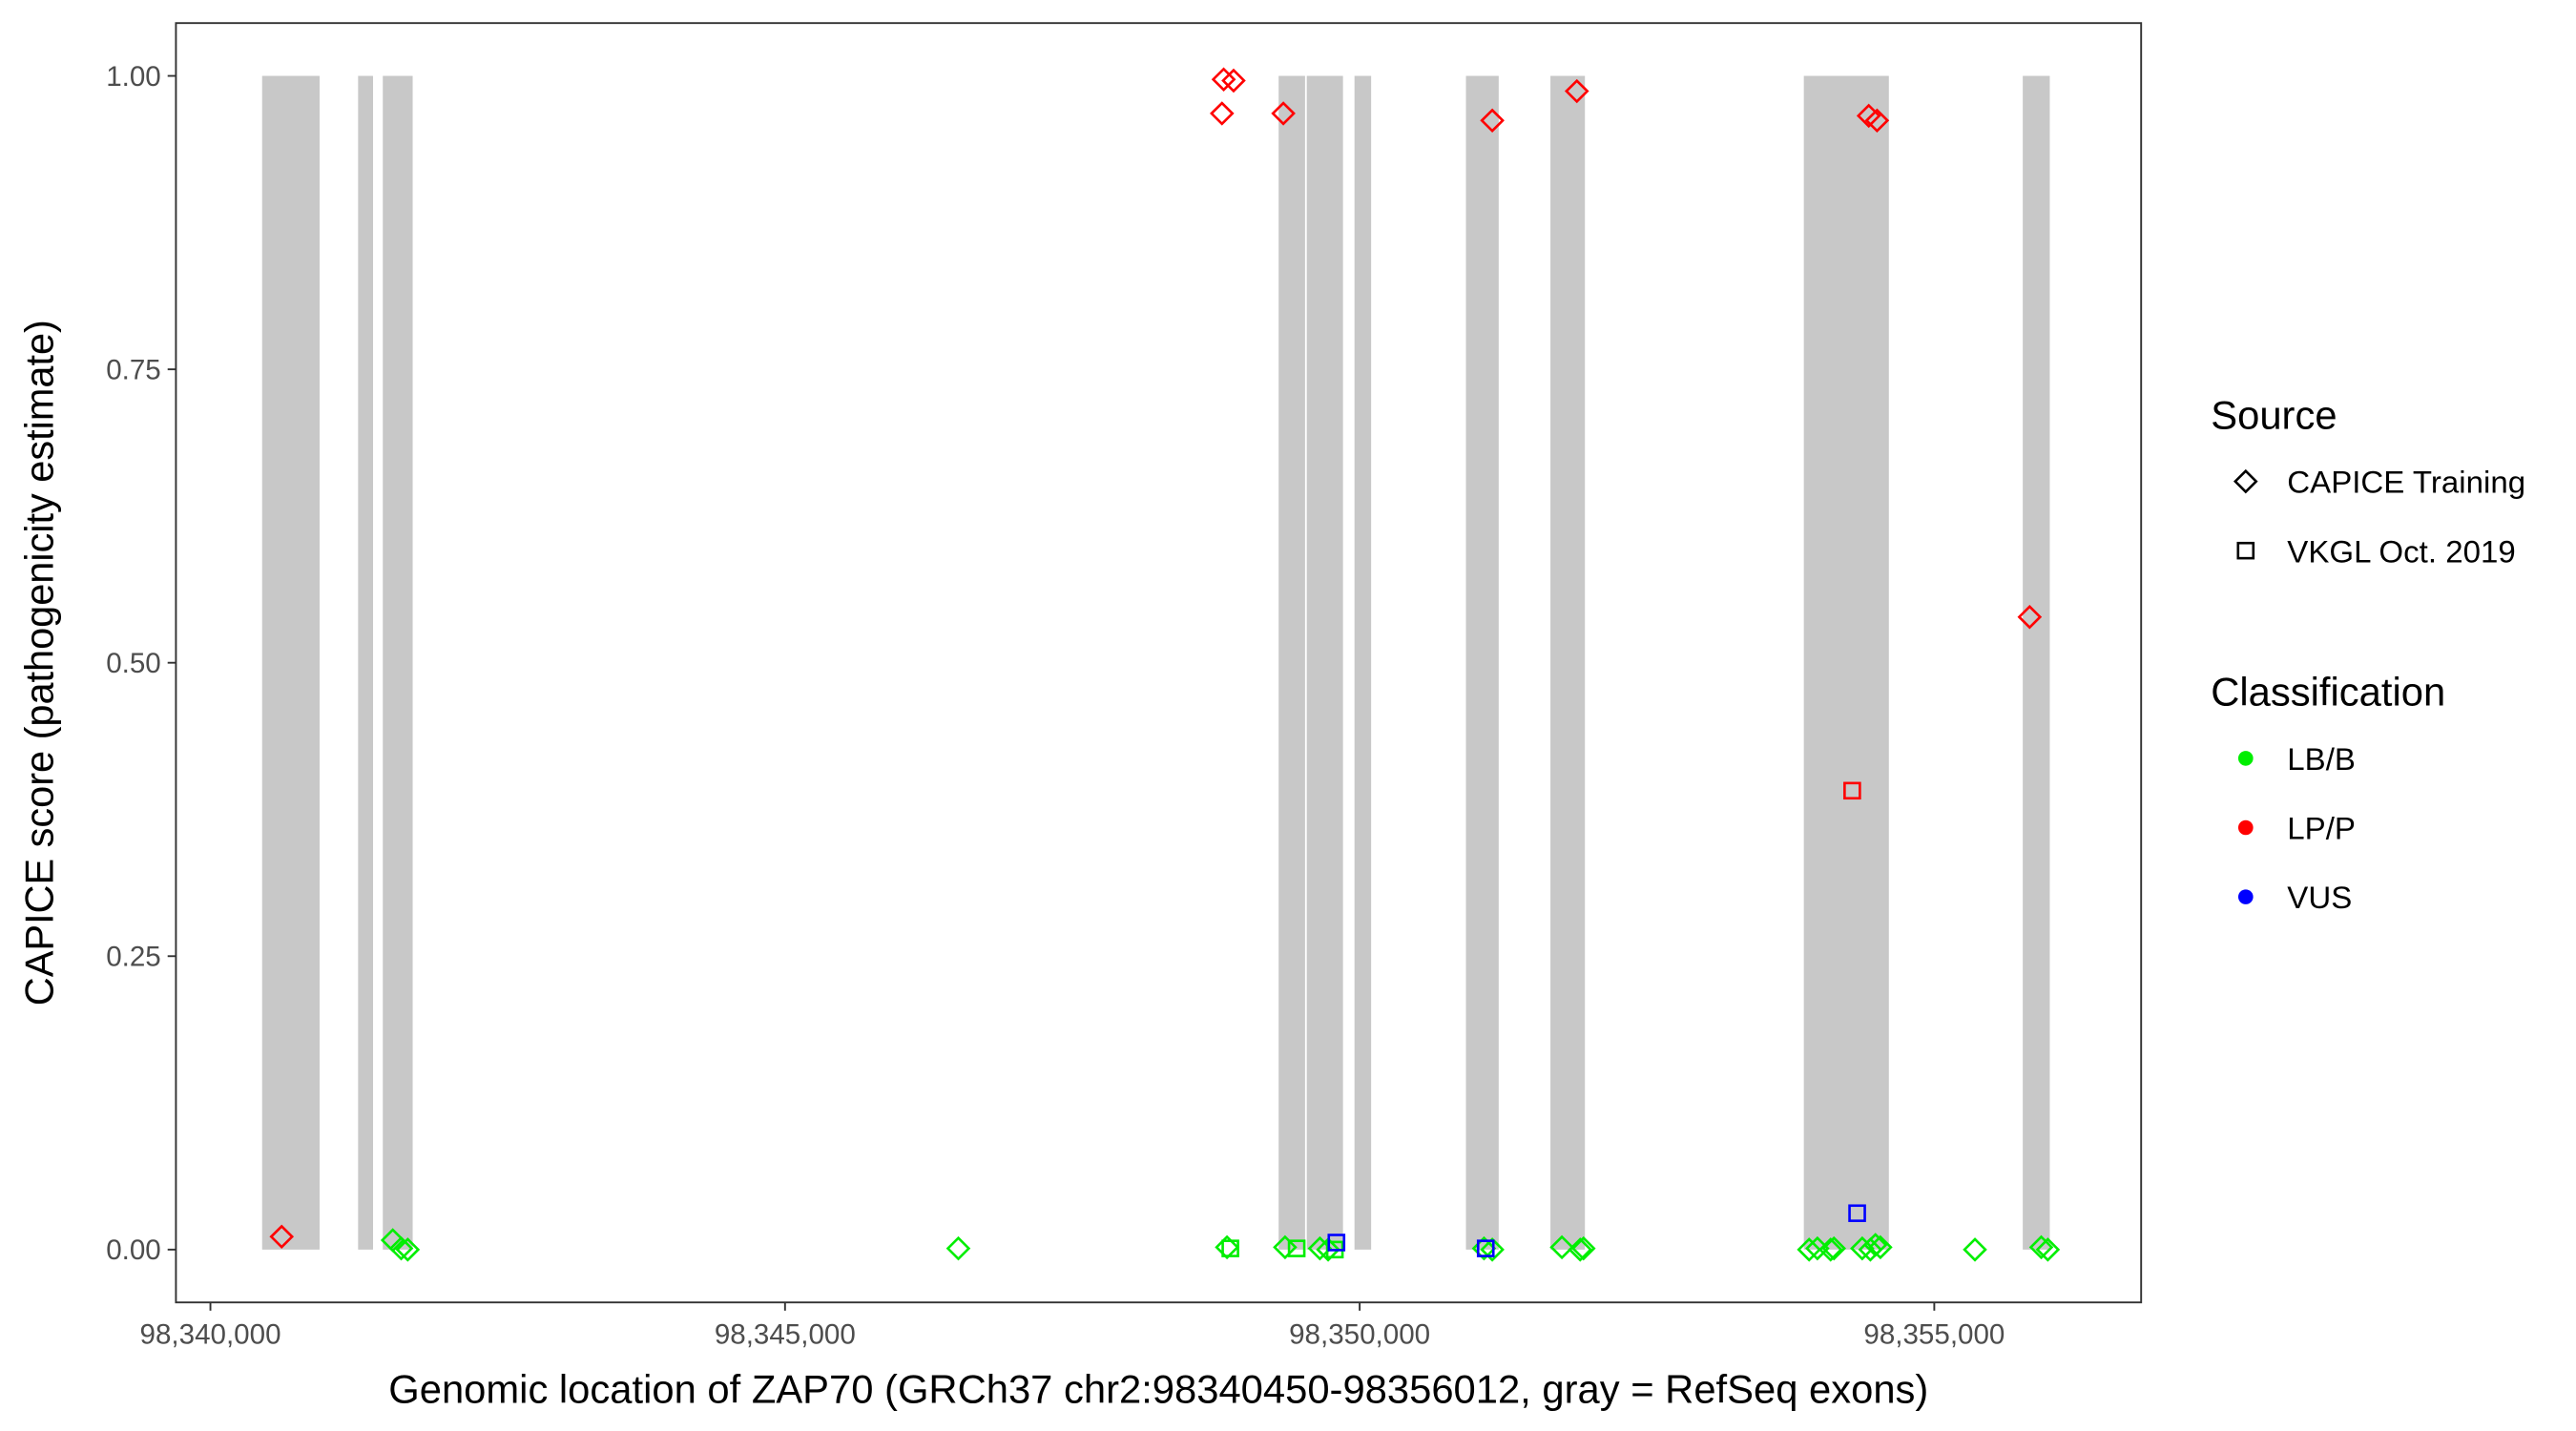 Image resolution: width=2576 pixels, height=1431 pixels. What do you see at coordinates (133, 957) in the screenshot?
I see `y-tick-label: 0.25` at bounding box center [133, 957].